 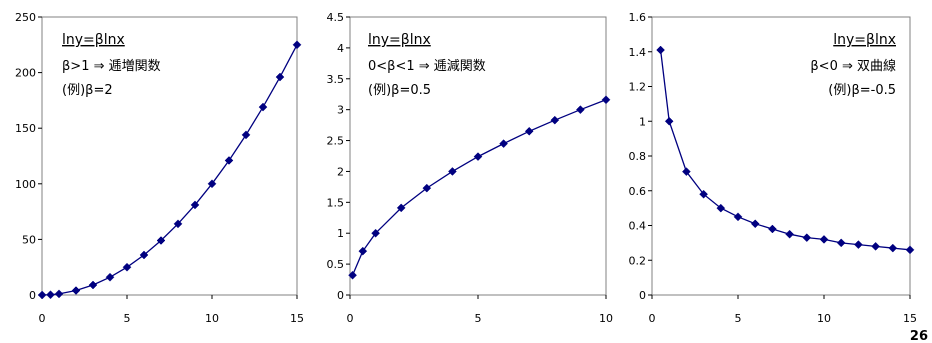 I want to click on y-tick-label: 250, so click(x=25, y=17).